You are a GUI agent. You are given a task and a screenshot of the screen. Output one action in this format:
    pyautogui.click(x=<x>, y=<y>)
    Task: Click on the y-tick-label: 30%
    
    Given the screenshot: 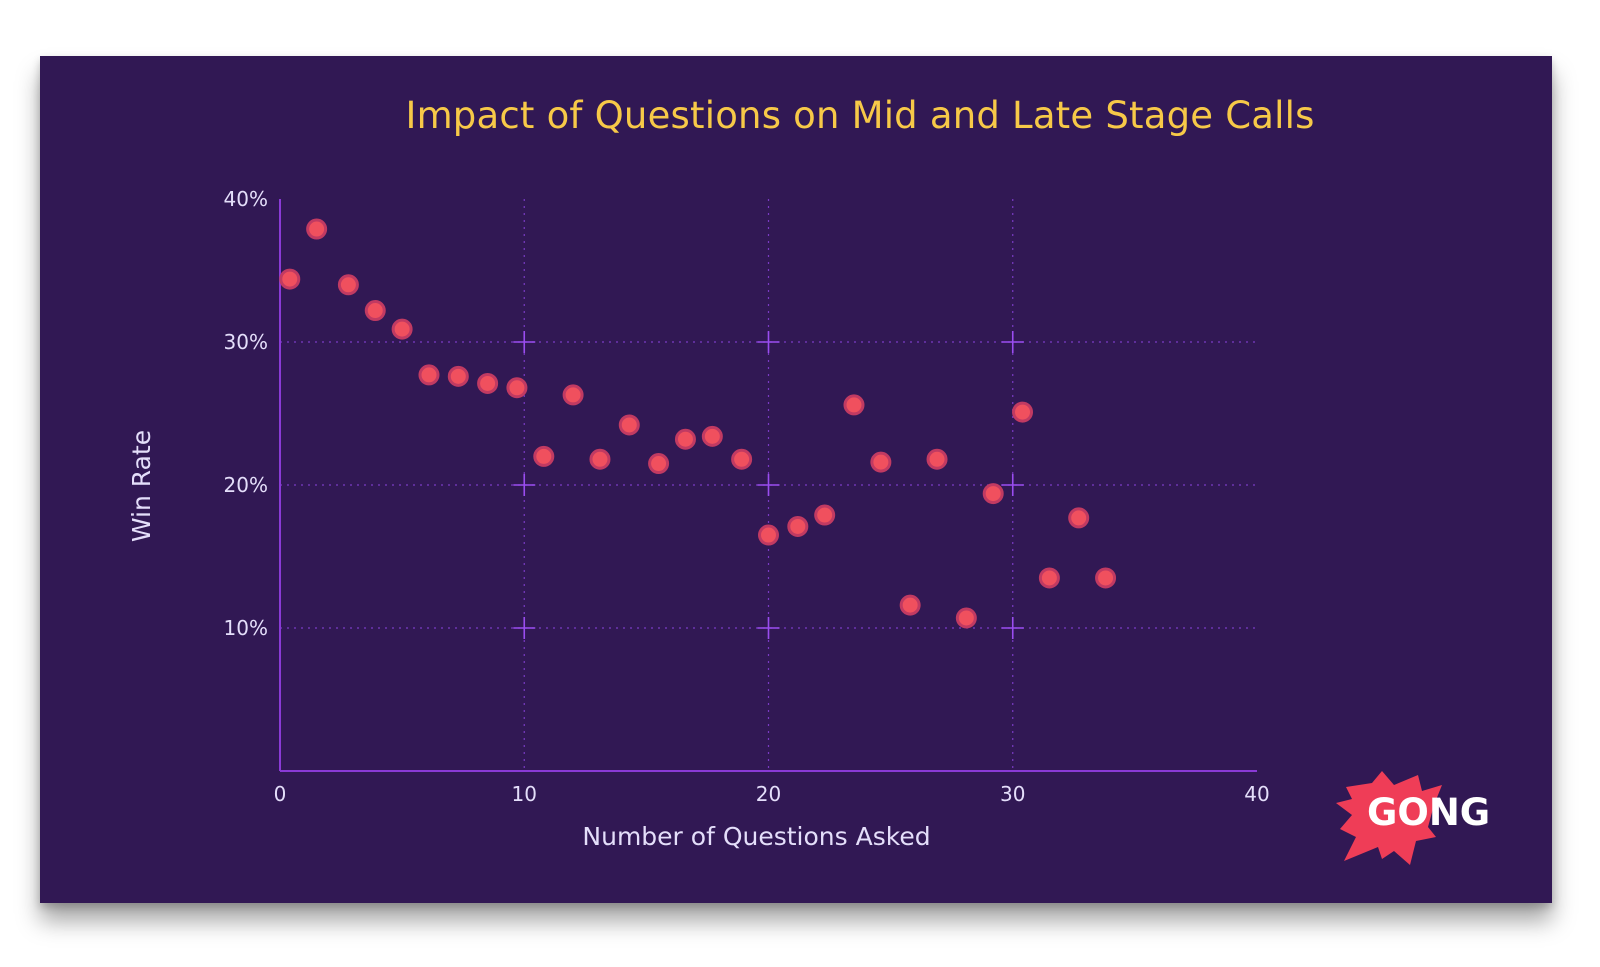 What is the action you would take?
    pyautogui.click(x=246, y=342)
    